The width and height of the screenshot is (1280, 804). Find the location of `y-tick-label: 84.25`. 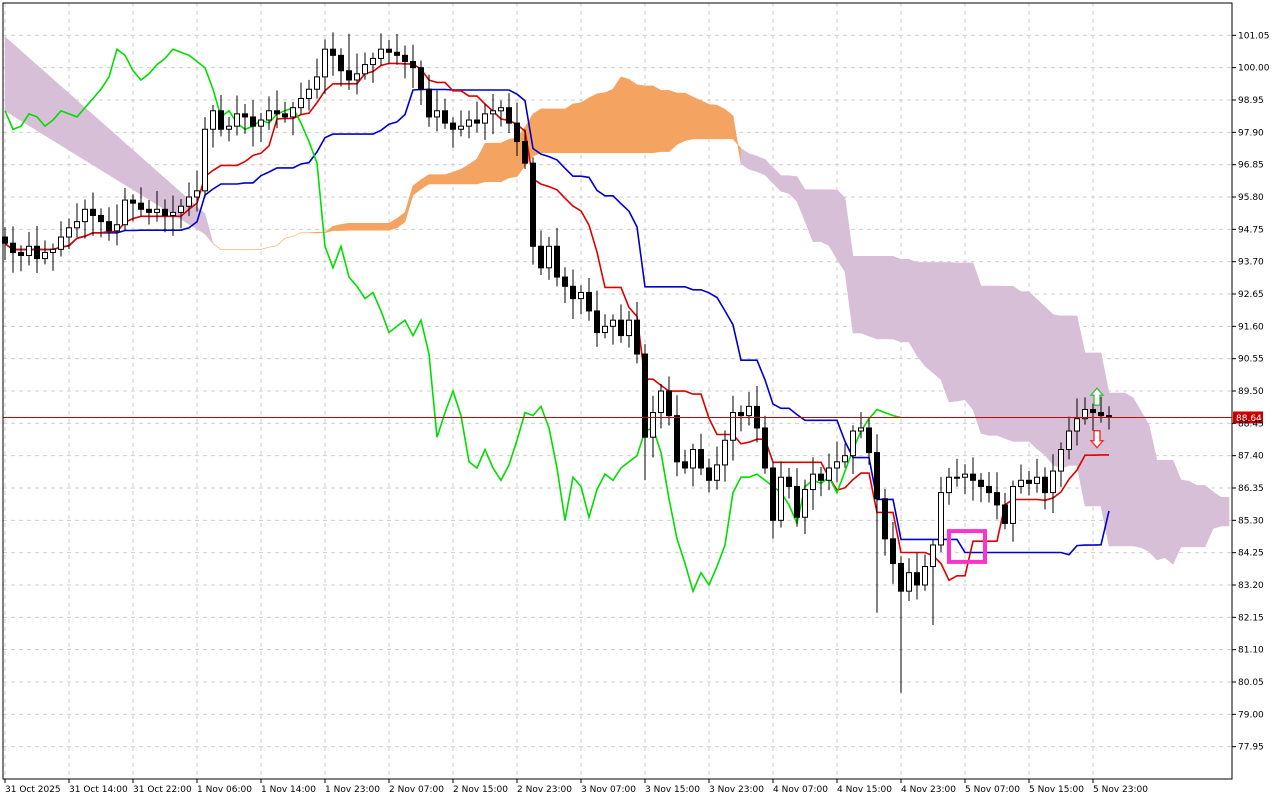

y-tick-label: 84.25 is located at coordinates (1251, 554).